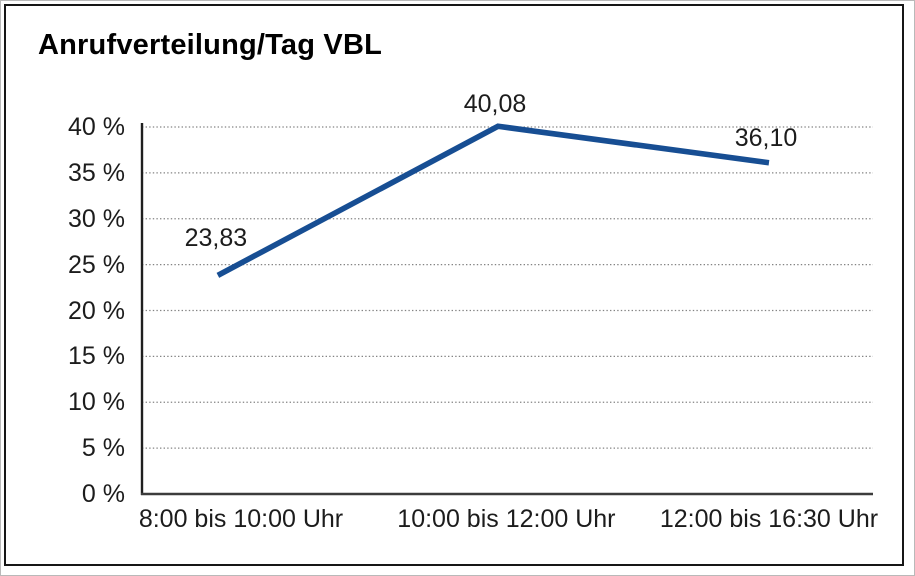 Image resolution: width=915 pixels, height=576 pixels. I want to click on y-axis-tick-label: 40 %, so click(96, 127).